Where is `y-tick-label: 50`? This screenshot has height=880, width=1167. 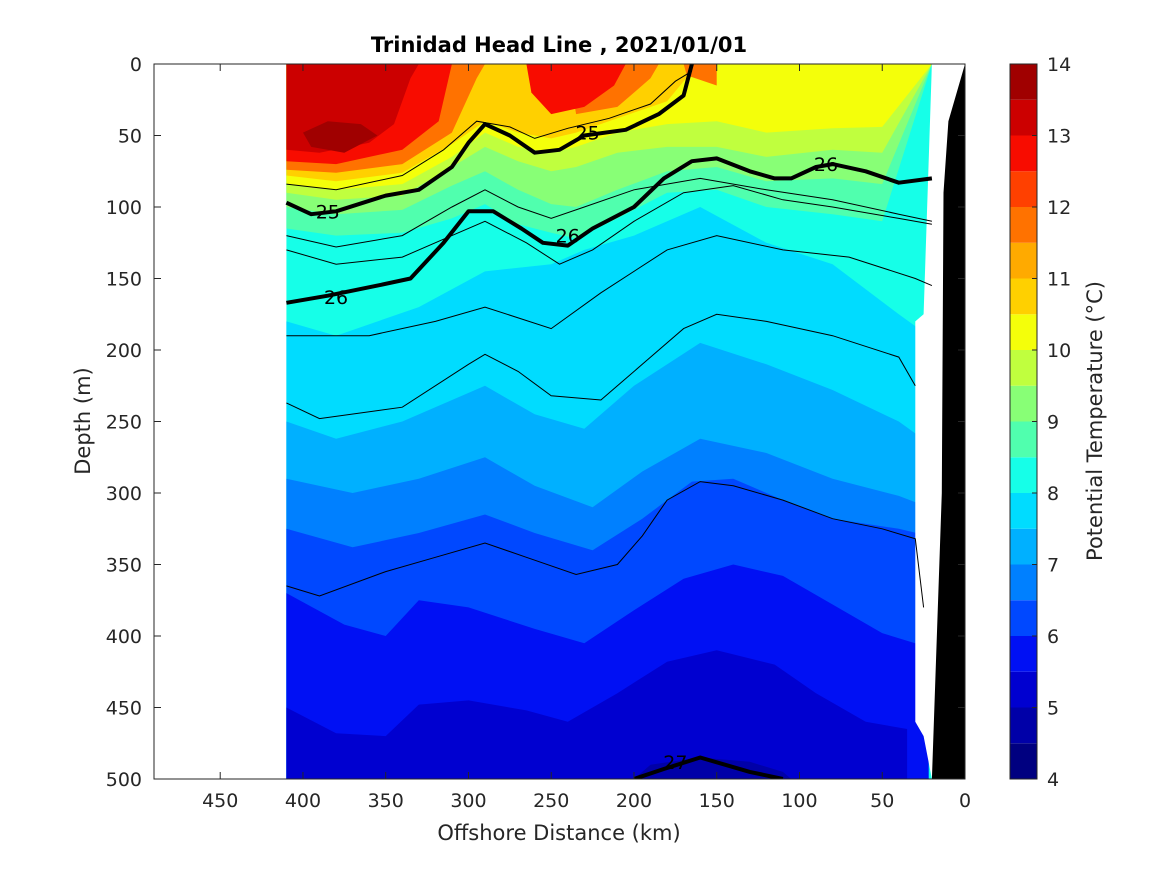
y-tick-label: 50 is located at coordinates (130, 137).